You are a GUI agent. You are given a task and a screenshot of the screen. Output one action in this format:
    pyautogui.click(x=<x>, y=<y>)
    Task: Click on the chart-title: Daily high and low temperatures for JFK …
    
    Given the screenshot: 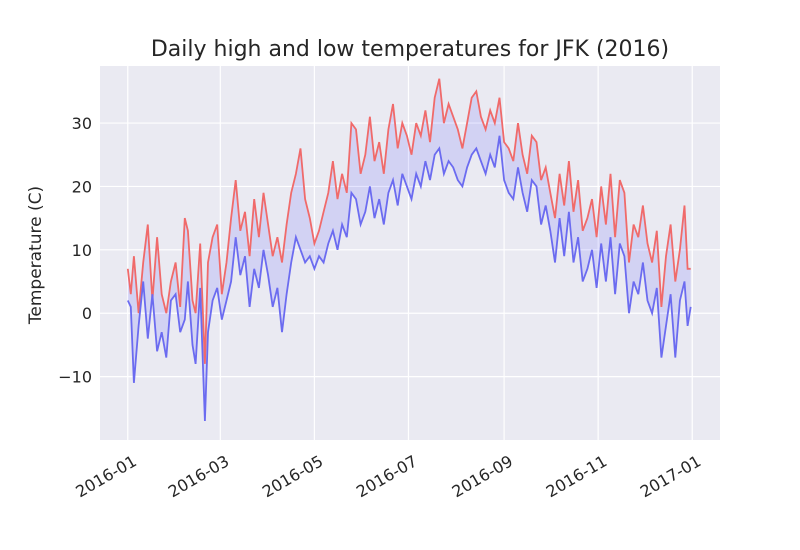 What is the action you would take?
    pyautogui.click(x=410, y=49)
    